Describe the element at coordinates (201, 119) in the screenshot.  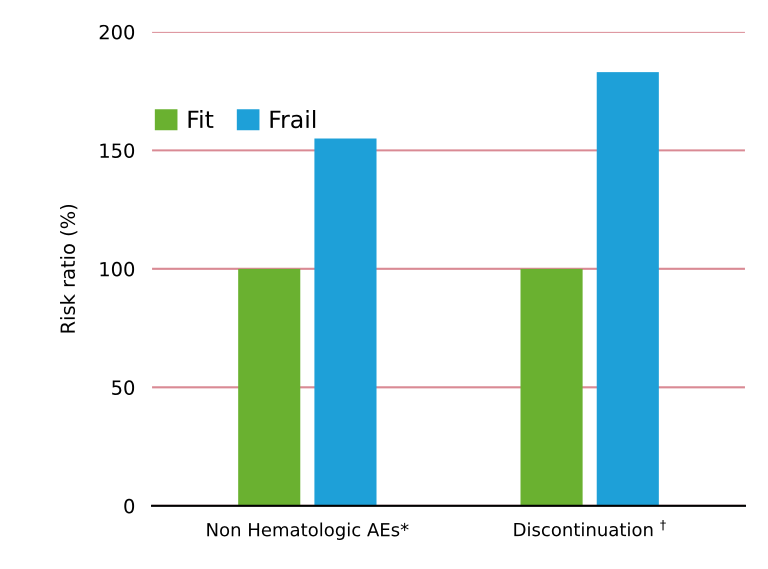
I see `legend-label: Fit` at that location.